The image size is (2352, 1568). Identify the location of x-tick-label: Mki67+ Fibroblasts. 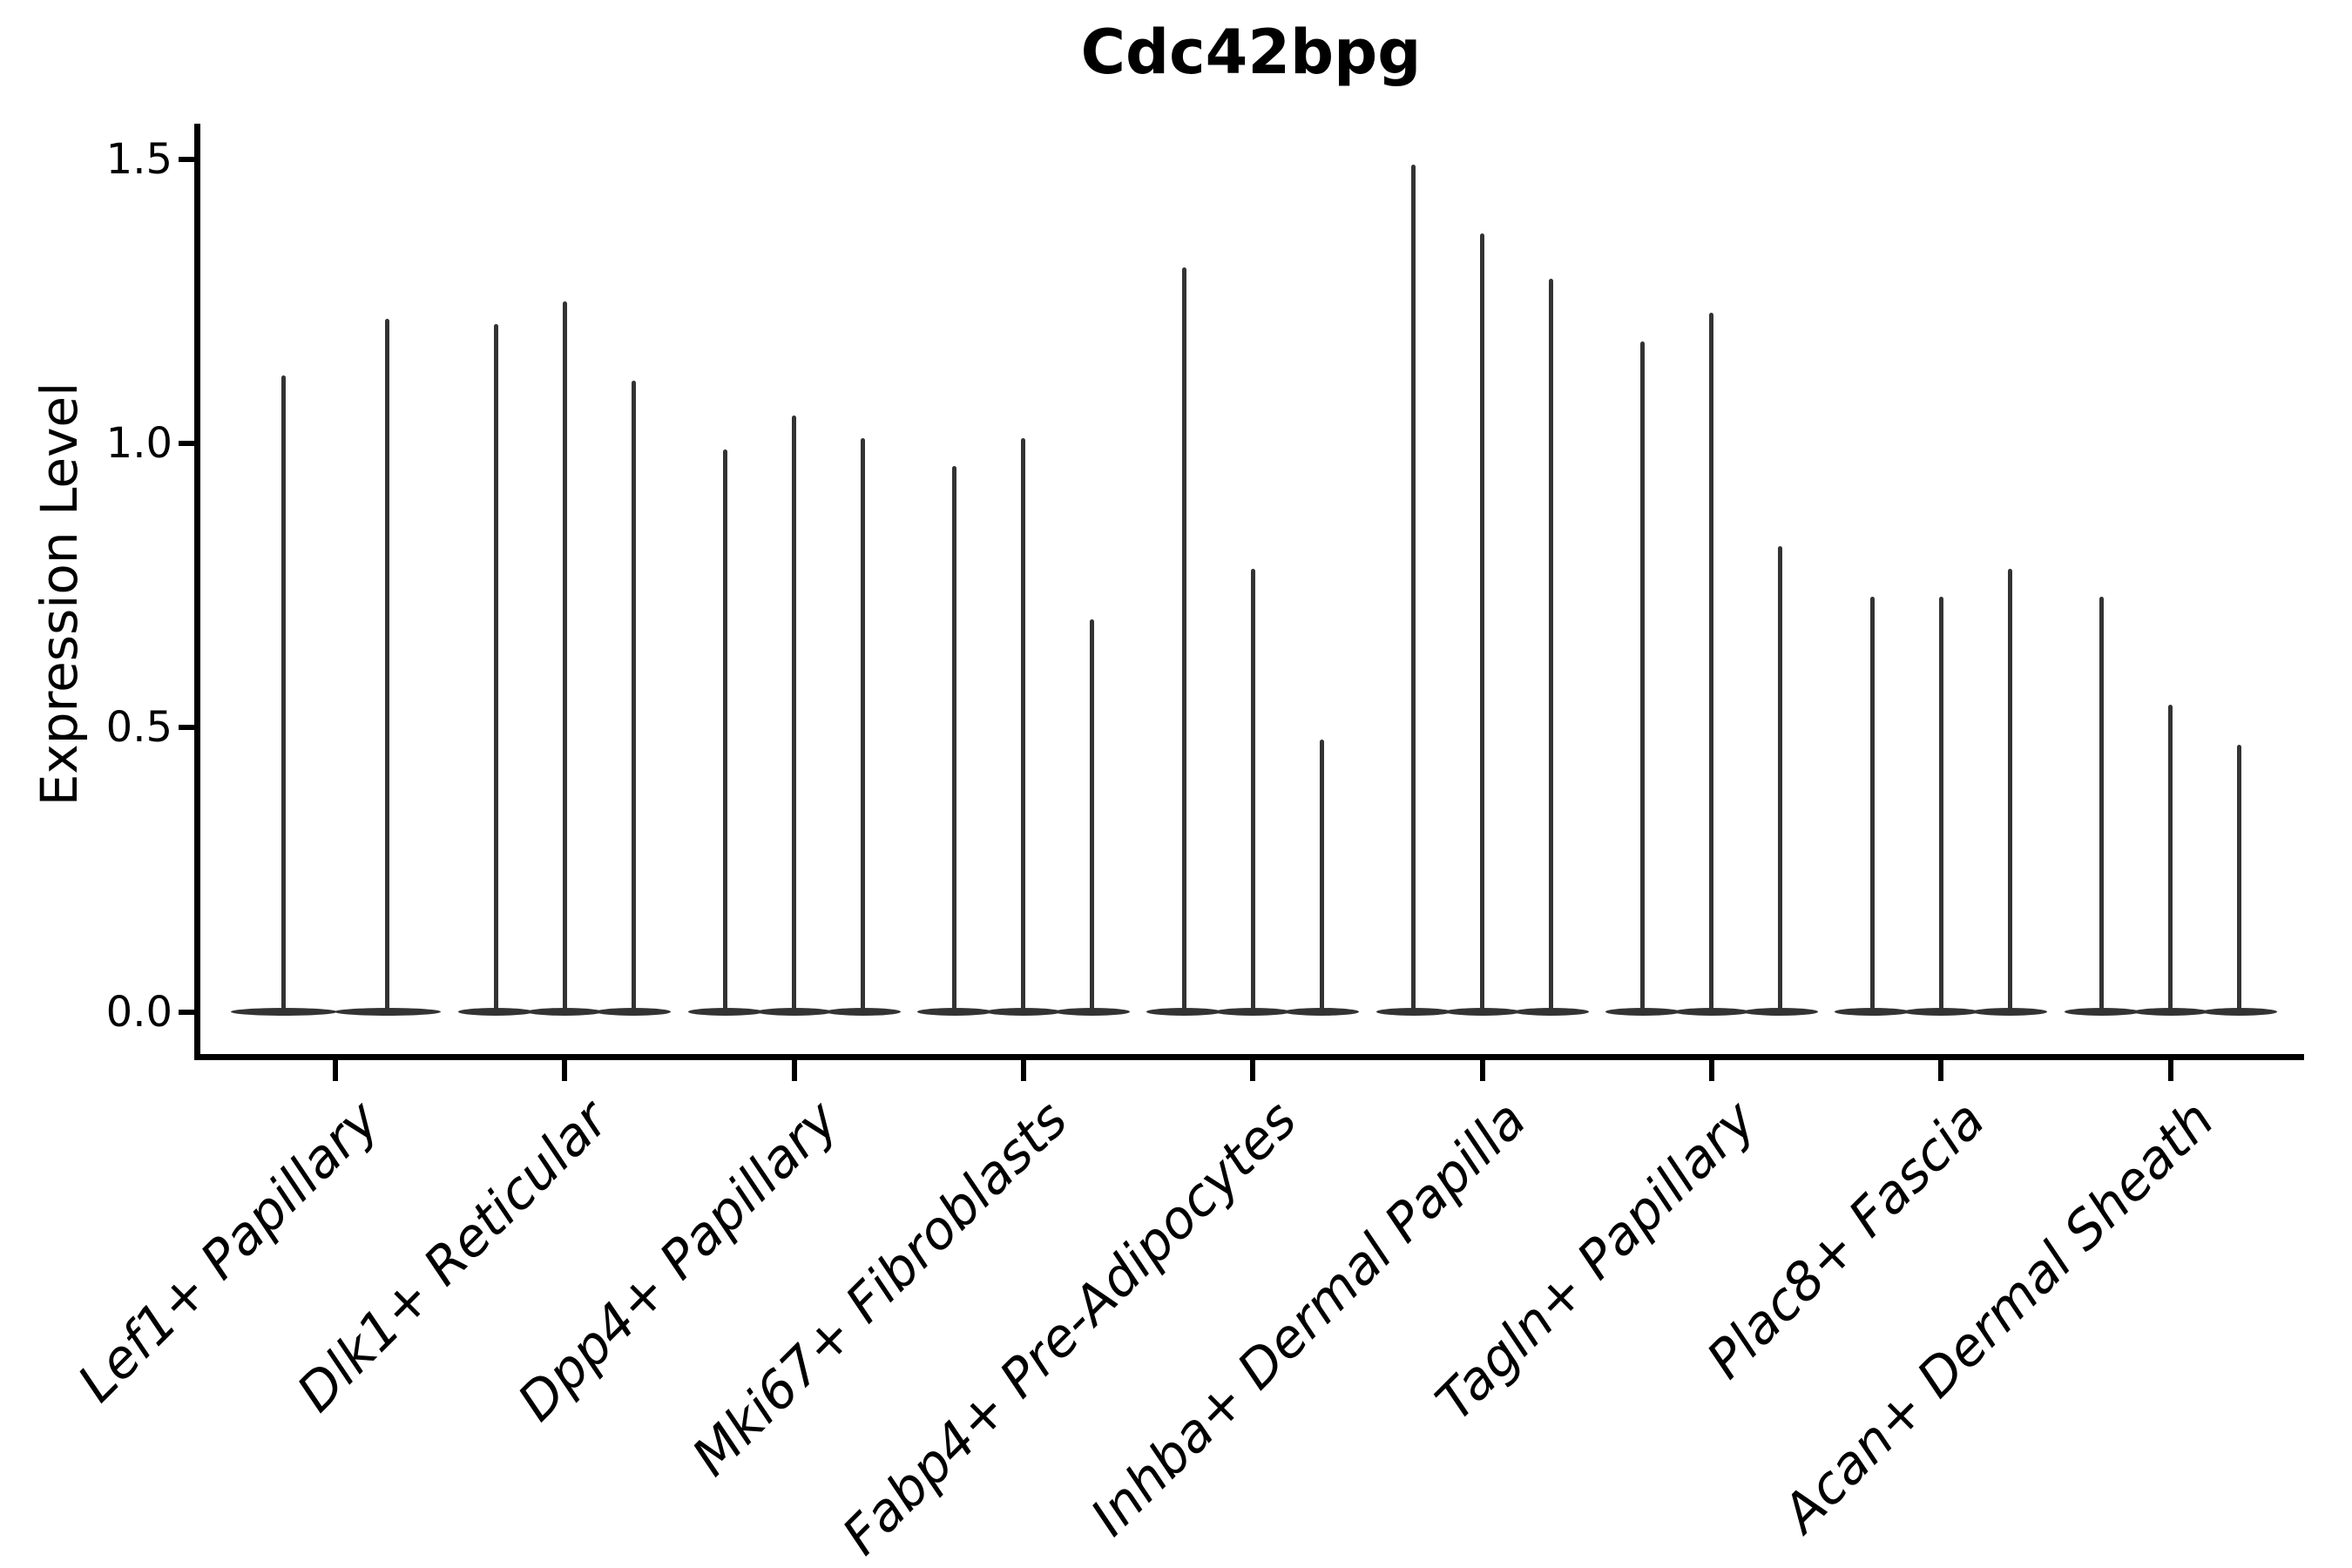
(879, 1289).